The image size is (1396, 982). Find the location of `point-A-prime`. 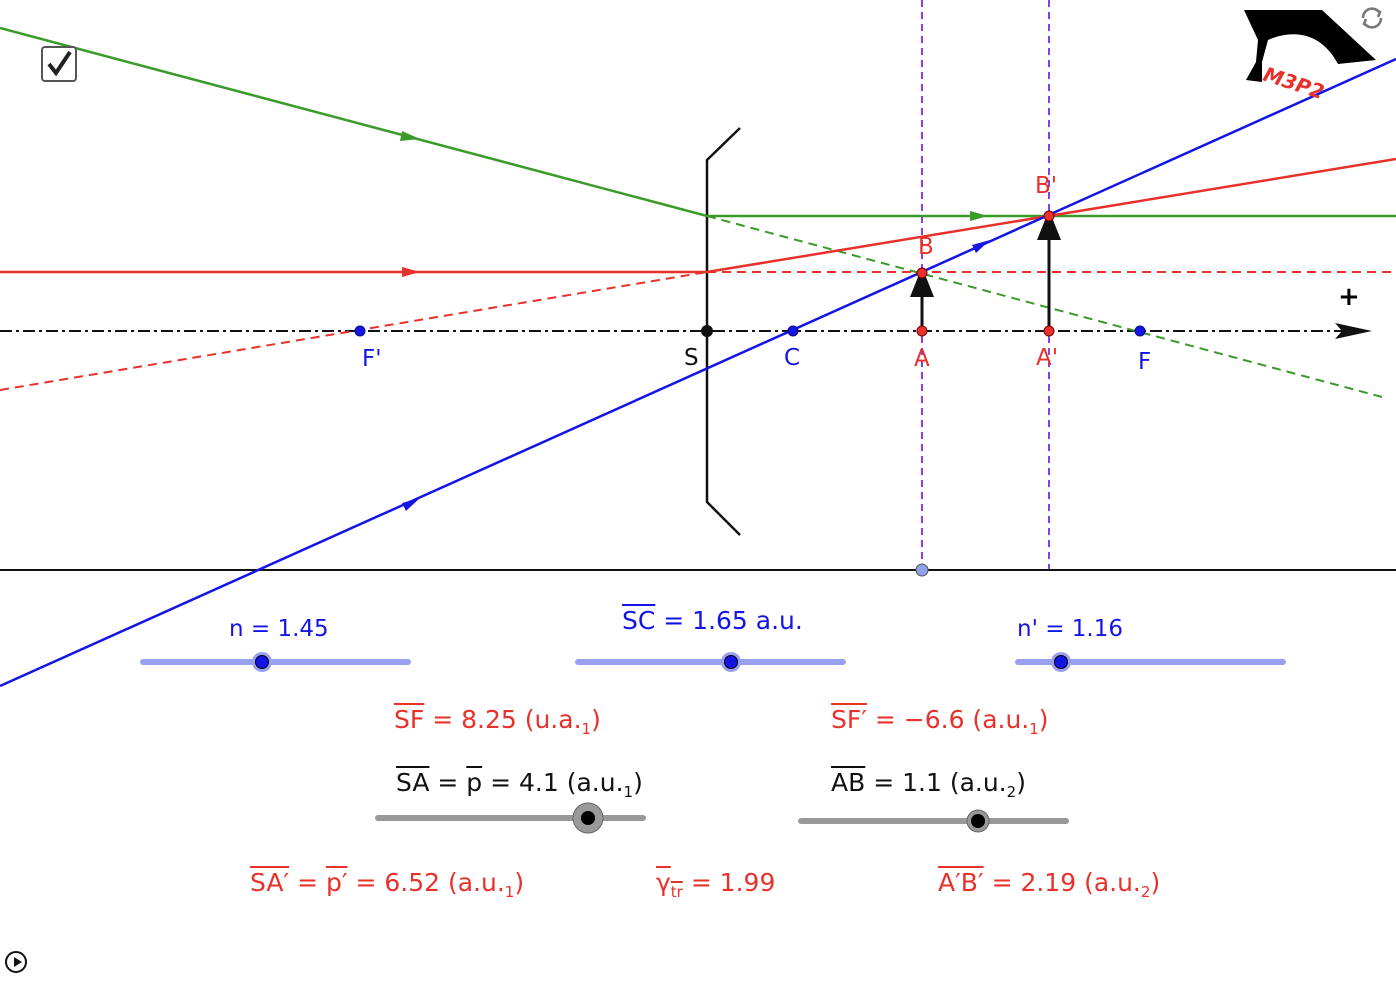

point-A-prime is located at coordinates (1049, 331).